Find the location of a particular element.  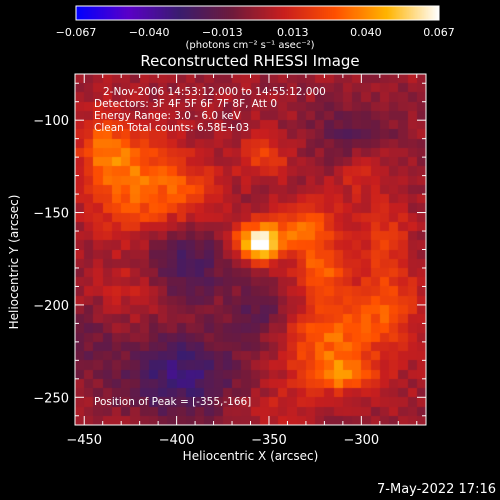

x-tick-label: −300 is located at coordinates (361, 440).